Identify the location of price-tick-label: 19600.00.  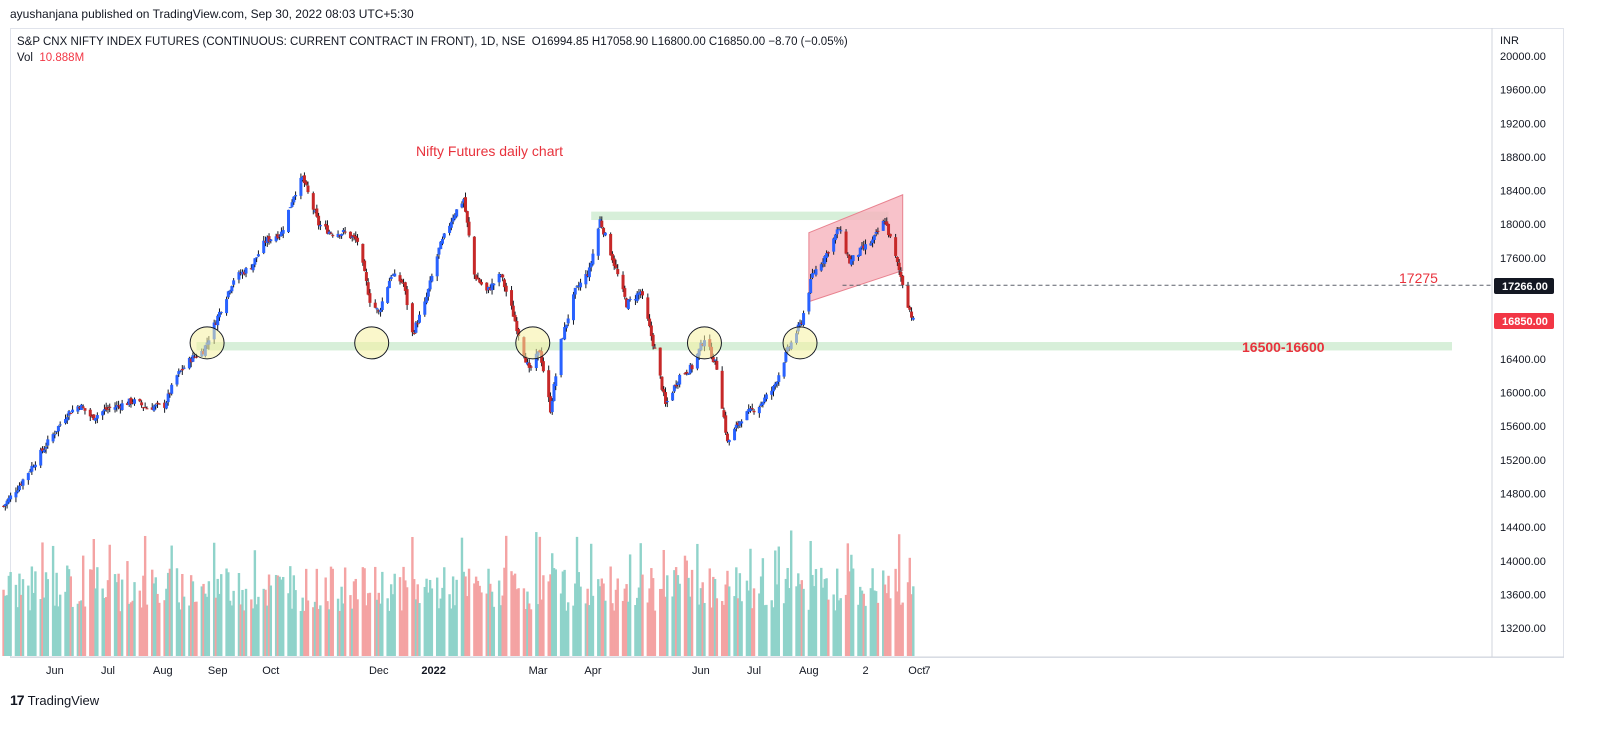
(1523, 91).